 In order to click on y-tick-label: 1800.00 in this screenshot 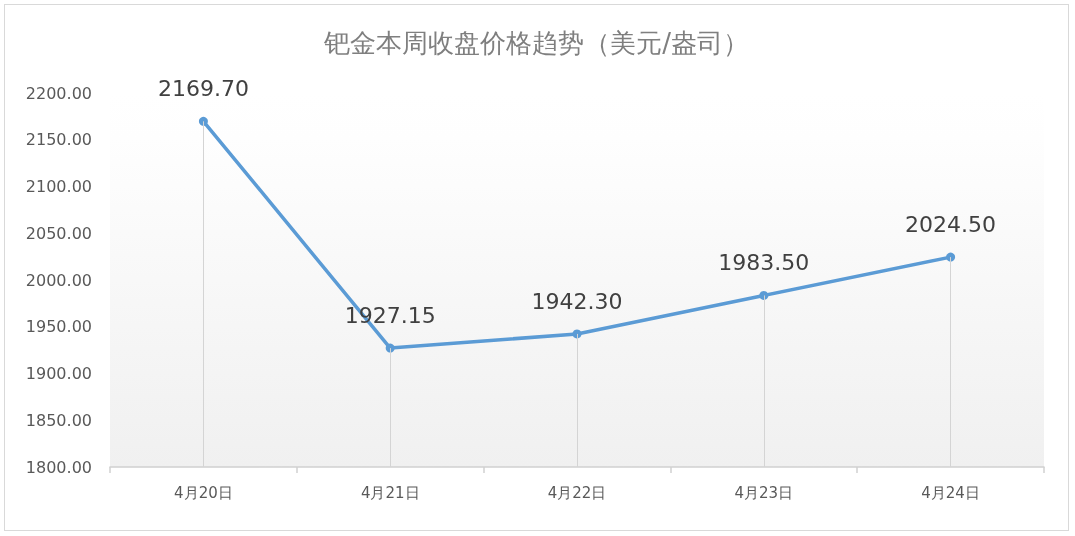, I will do `click(58, 467)`.